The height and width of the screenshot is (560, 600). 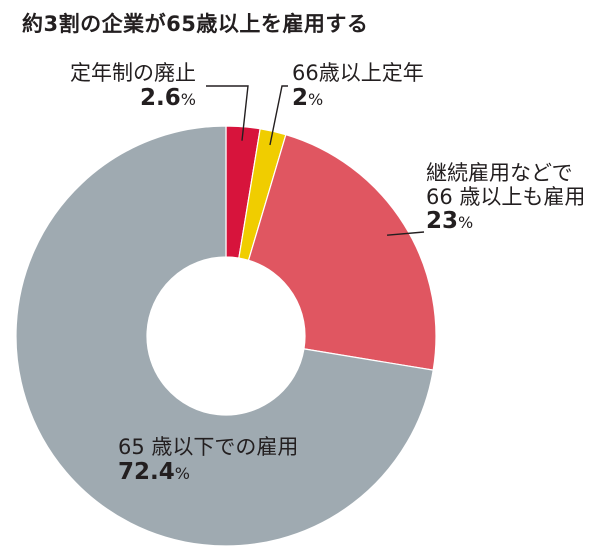 I want to click on chart-title: 約3割の企業が65歳以上を雇用する, so click(x=195, y=24).